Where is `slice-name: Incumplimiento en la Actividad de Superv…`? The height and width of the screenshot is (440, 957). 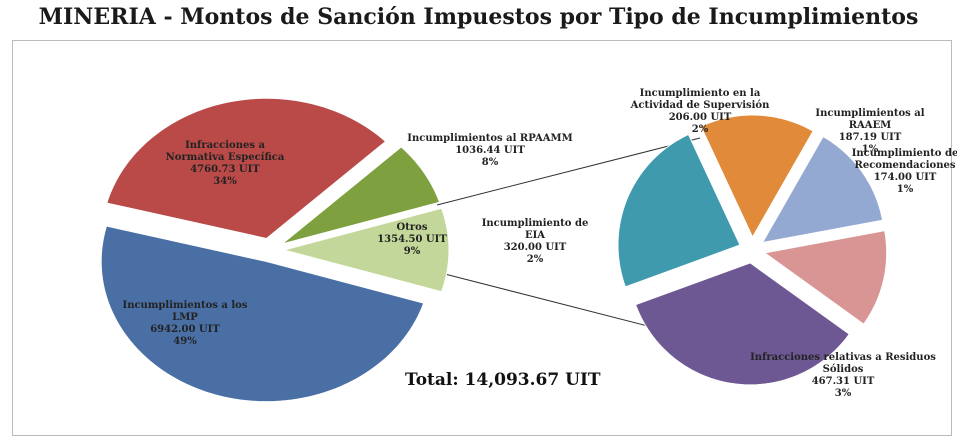
slice-name: Incumplimiento en la Actividad de Superv… is located at coordinates (700, 99).